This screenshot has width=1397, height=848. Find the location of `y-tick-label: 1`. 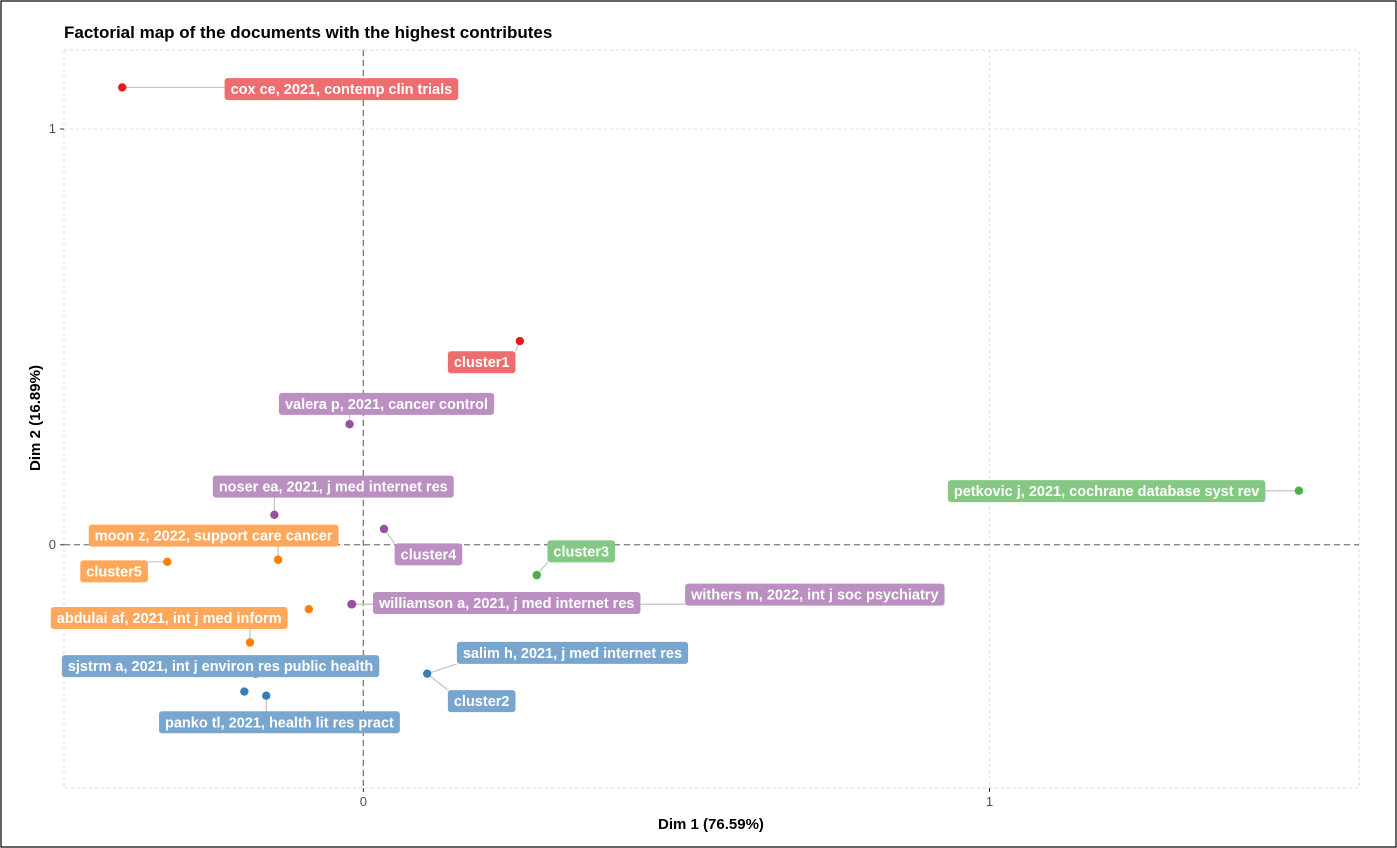

y-tick-label: 1 is located at coordinates (52, 128).